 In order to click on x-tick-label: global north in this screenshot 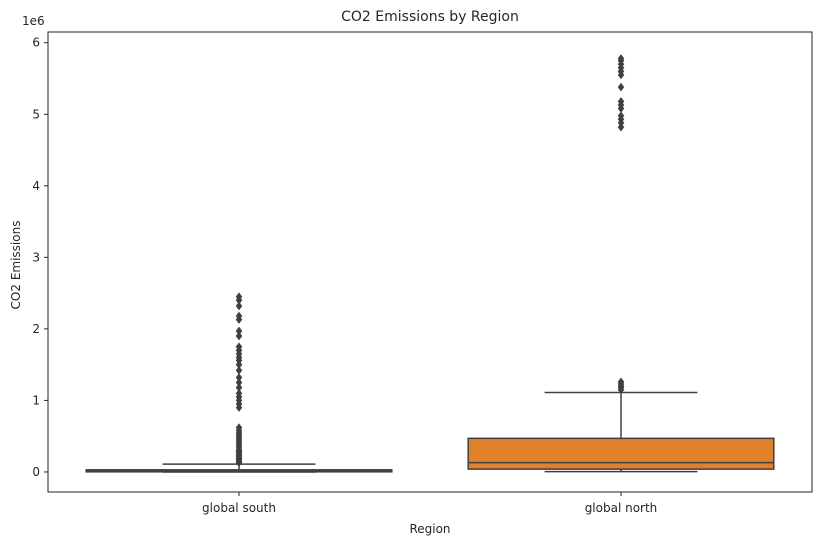, I will do `click(621, 508)`.